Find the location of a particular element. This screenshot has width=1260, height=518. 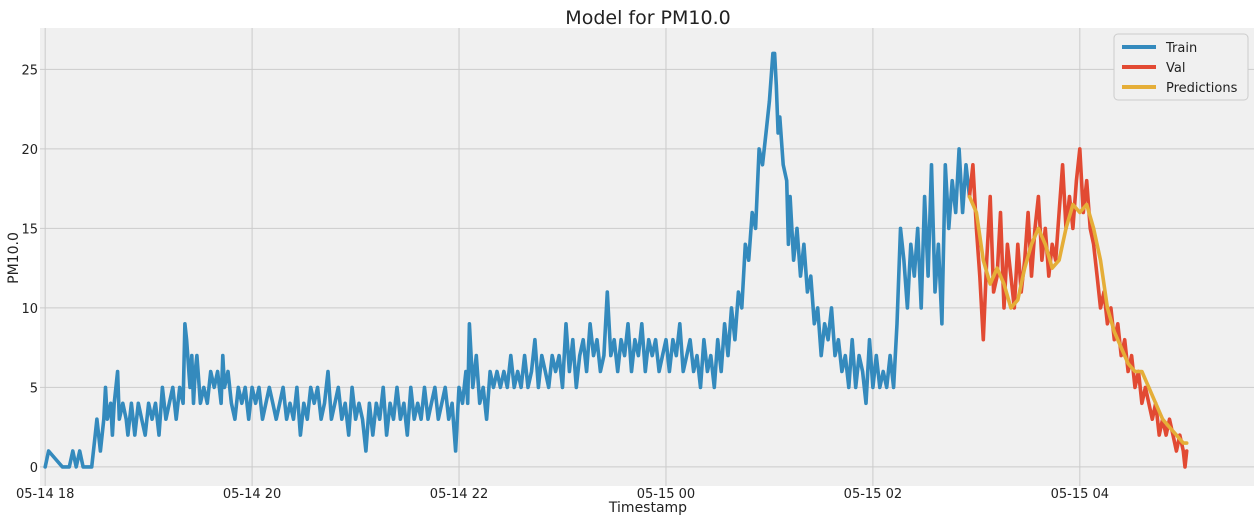

x-tick-label: 05-14 20 is located at coordinates (252, 494).